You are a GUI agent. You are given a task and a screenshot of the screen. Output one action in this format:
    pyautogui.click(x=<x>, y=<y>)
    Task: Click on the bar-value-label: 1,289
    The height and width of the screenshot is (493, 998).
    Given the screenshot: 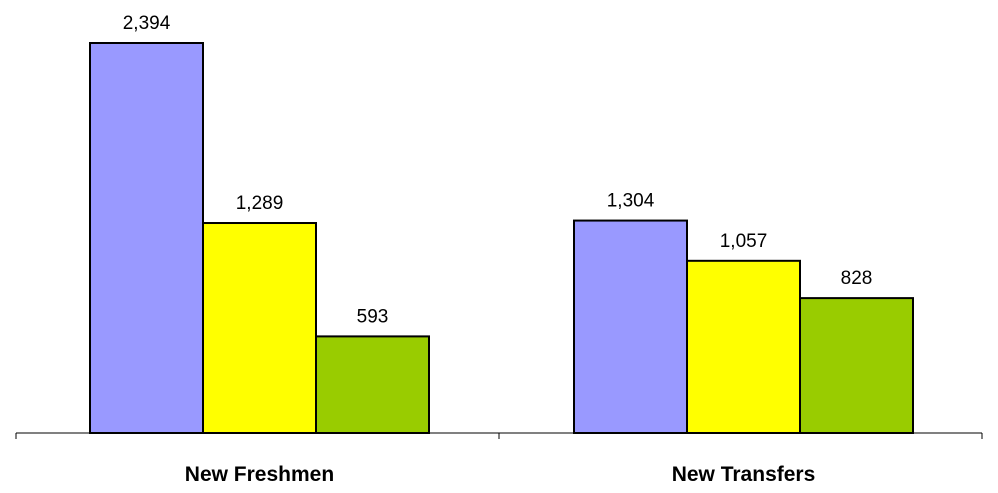 What is the action you would take?
    pyautogui.click(x=260, y=203)
    